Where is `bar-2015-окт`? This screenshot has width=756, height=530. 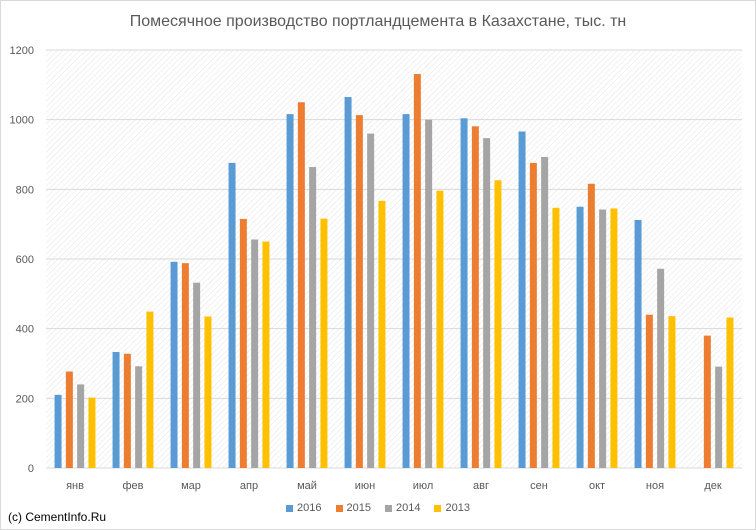 bar-2015-окт is located at coordinates (591, 325).